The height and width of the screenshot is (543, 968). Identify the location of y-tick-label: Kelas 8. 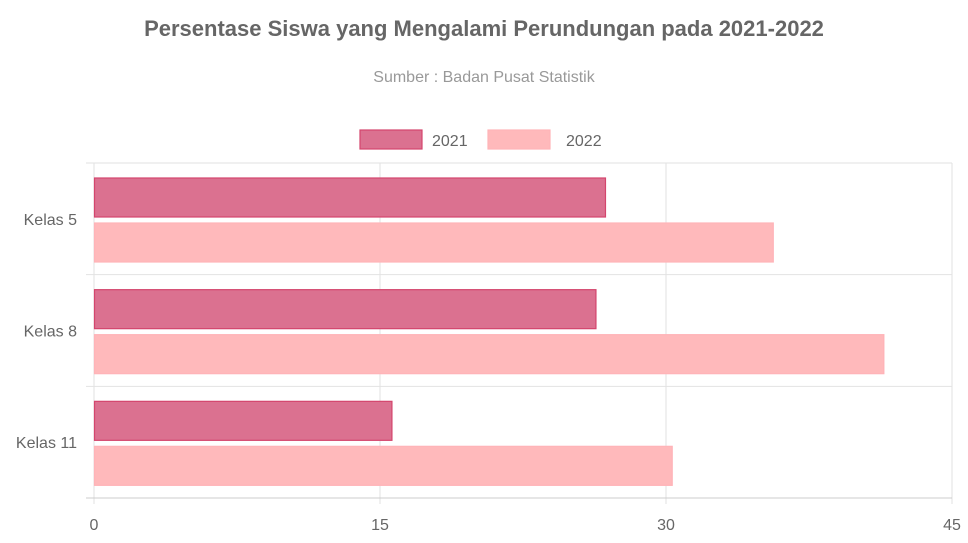
(50, 332).